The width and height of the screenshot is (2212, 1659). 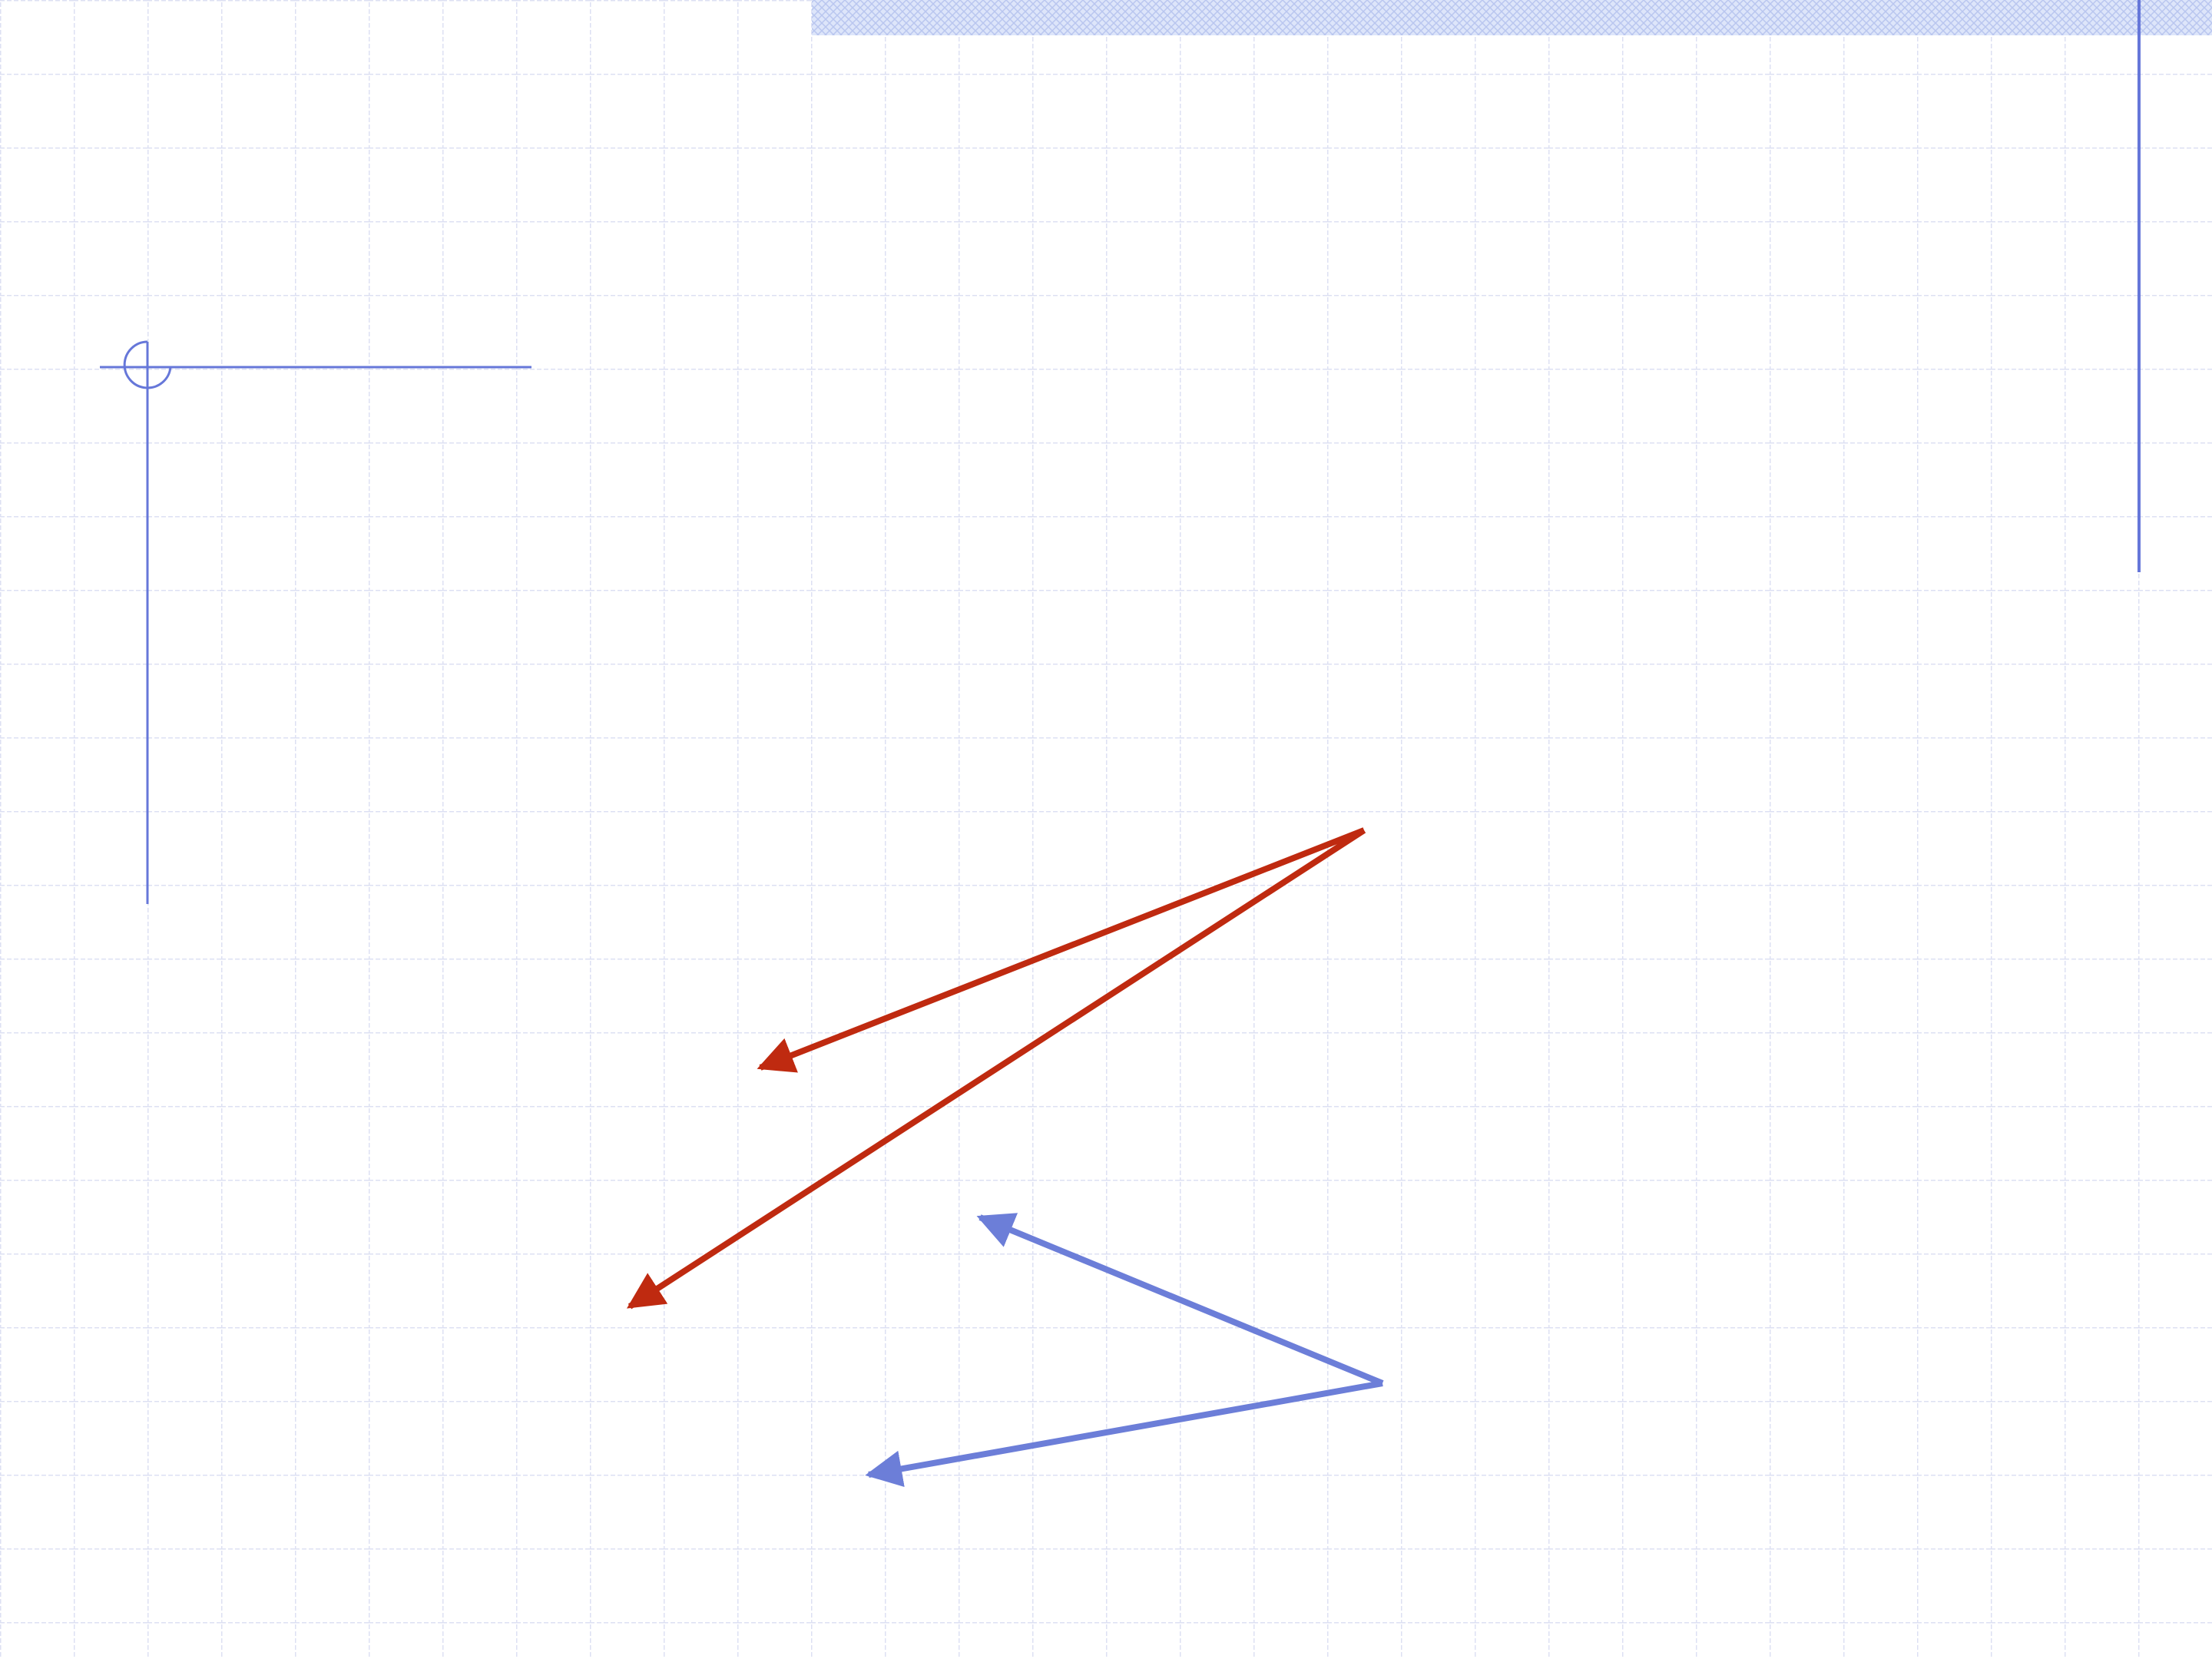 What do you see at coordinates (315, 622) in the screenshot?
I see `corner-ornament` at bounding box center [315, 622].